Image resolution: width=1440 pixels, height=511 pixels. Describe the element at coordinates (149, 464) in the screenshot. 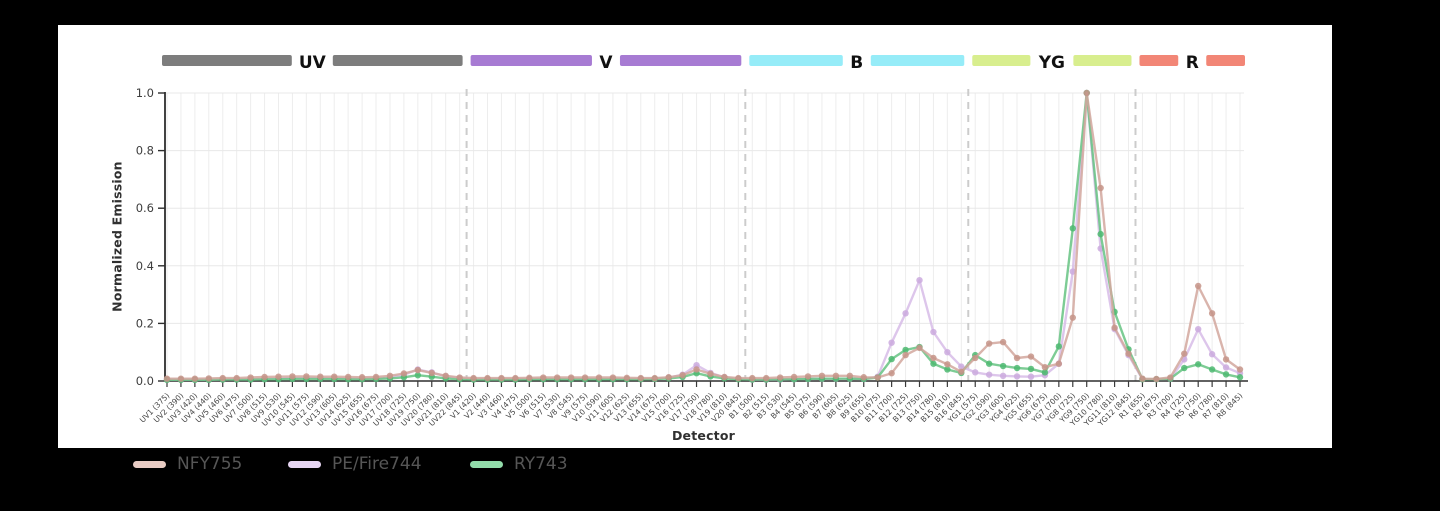

I see `legend-swatch` at that location.